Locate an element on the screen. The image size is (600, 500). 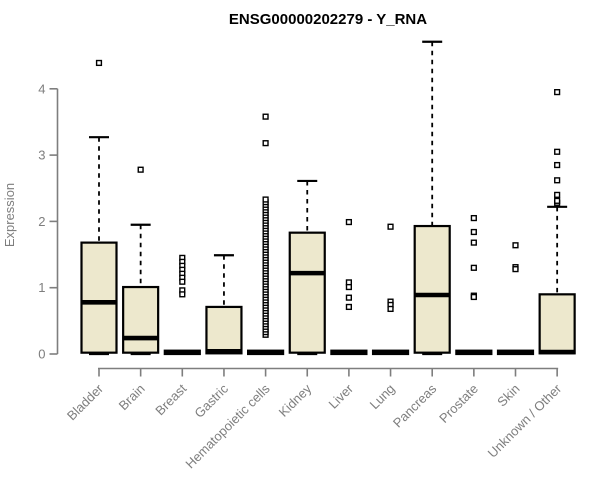
box-unknown-other is located at coordinates (557, 324).